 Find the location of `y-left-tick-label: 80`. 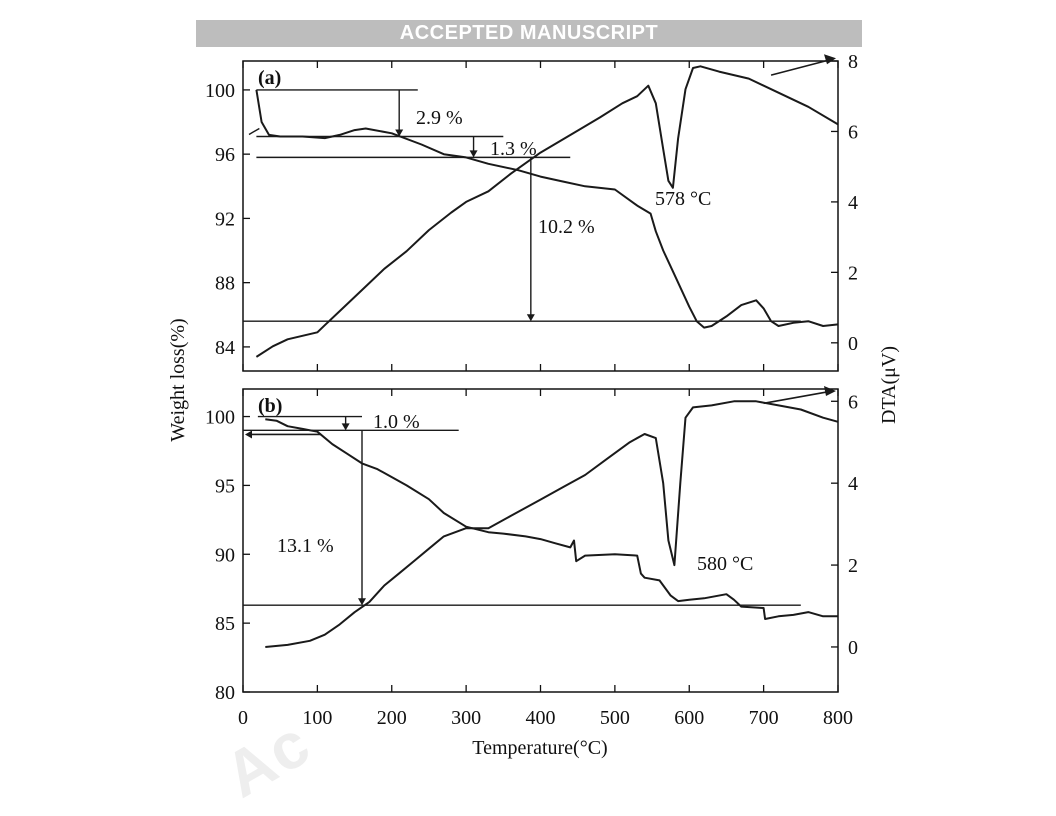

y-left-tick-label: 80 is located at coordinates (225, 693).